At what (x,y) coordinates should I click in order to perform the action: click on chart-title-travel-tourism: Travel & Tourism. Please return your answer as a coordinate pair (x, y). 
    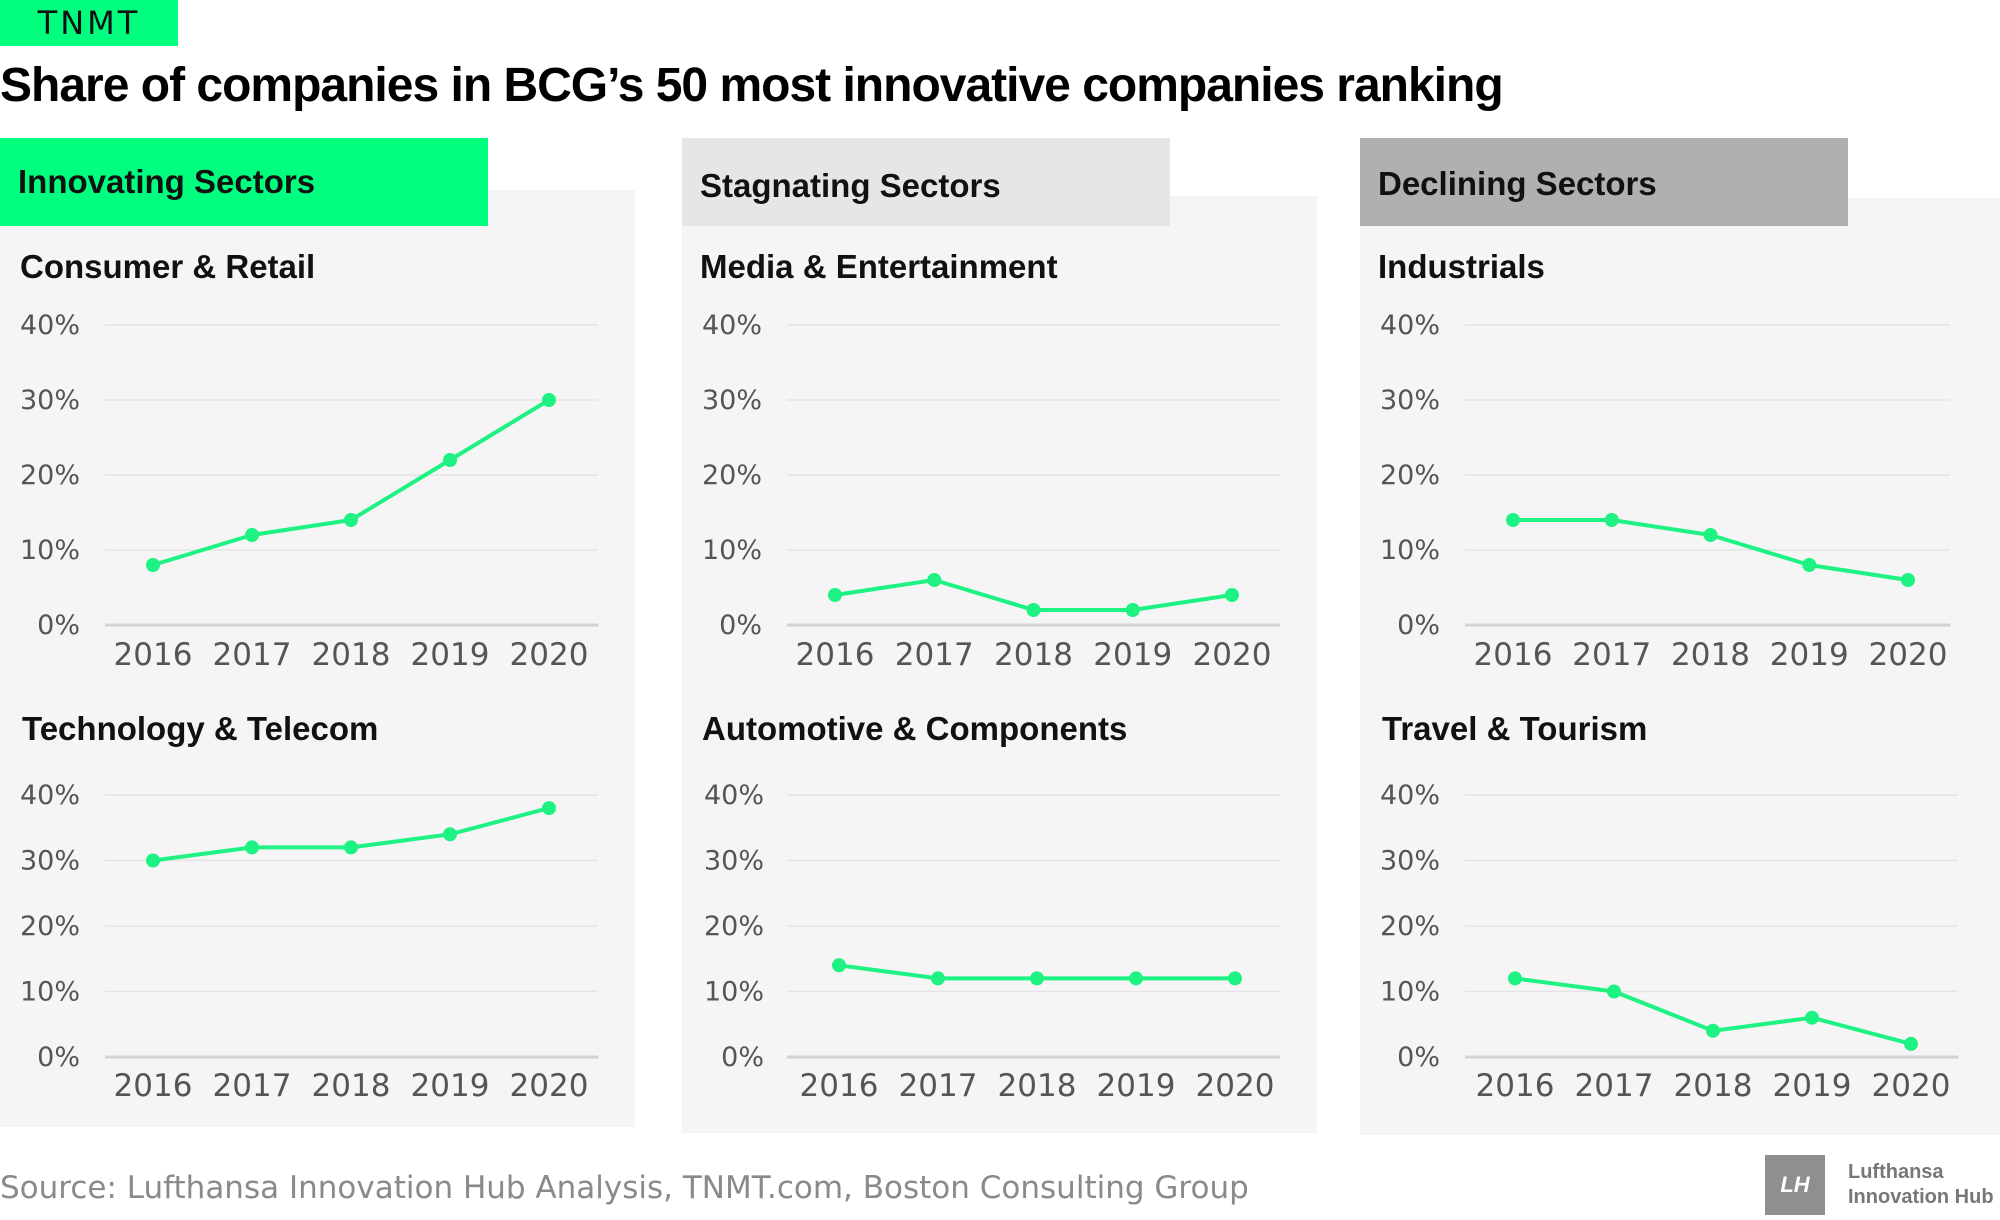
    Looking at the image, I should click on (1515, 728).